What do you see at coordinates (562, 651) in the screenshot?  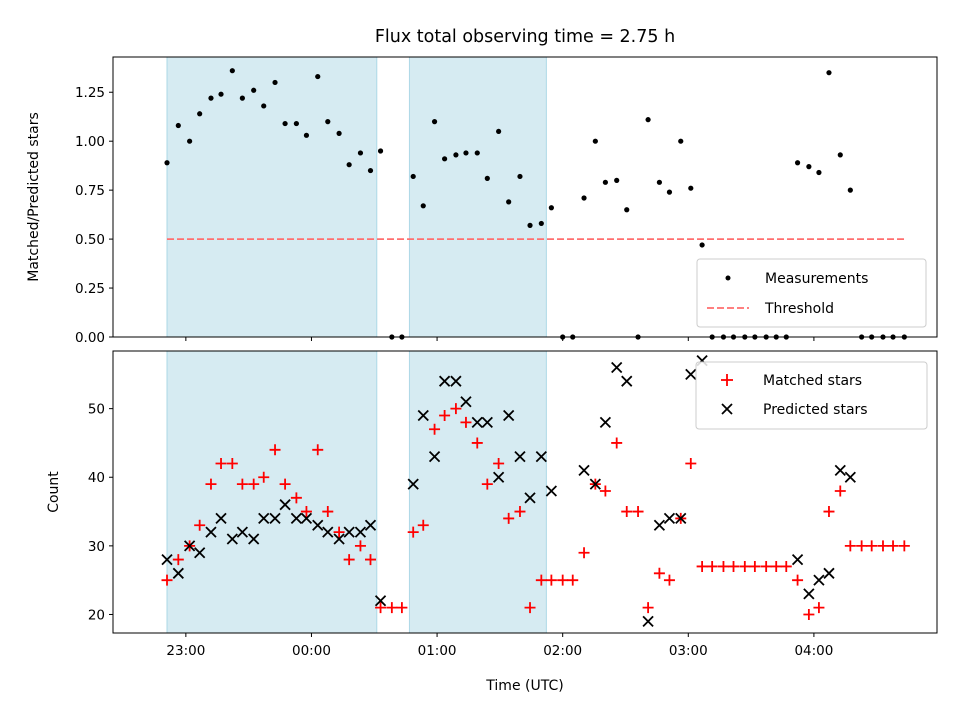 I see `x-tick-label: 02:00` at bounding box center [562, 651].